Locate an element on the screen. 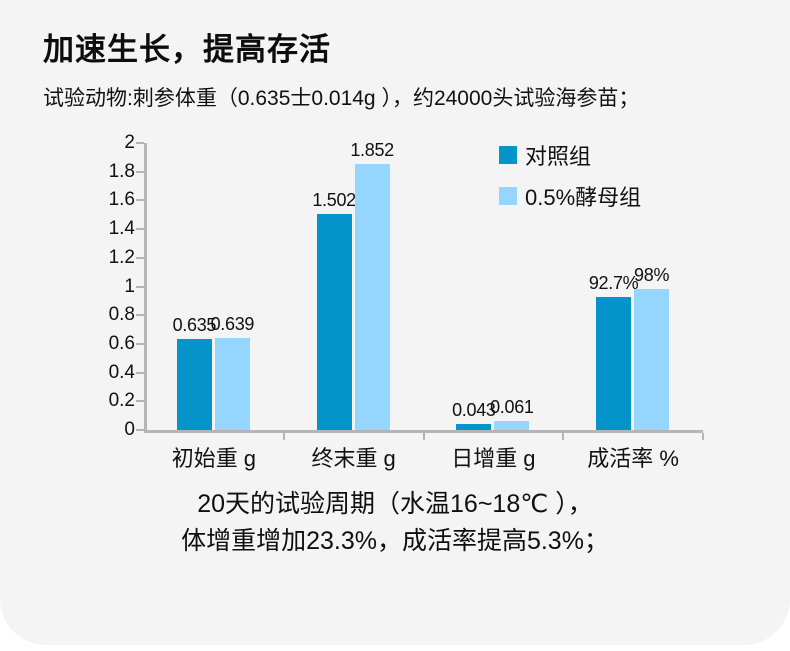 The height and width of the screenshot is (651, 790). y-axis-tick-label: 1.4 is located at coordinates (121, 229).